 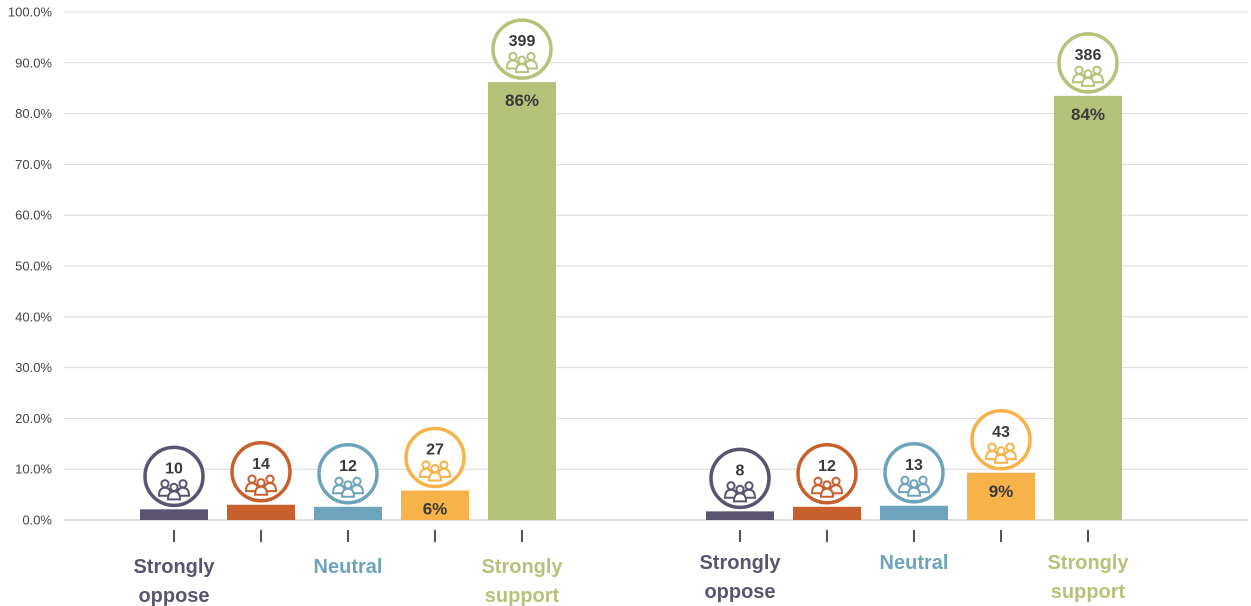 What do you see at coordinates (914, 465) in the screenshot?
I see `respondent-count: 13` at bounding box center [914, 465].